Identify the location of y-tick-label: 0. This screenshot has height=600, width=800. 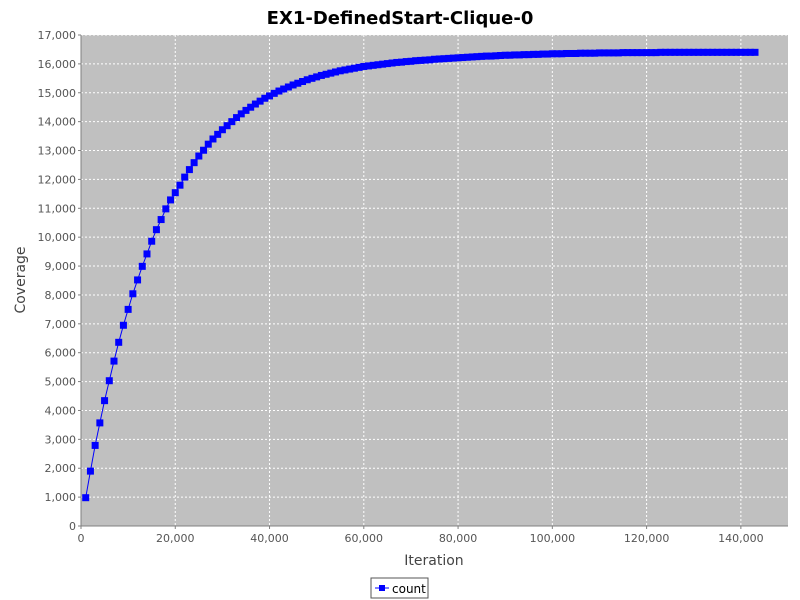
(72, 526).